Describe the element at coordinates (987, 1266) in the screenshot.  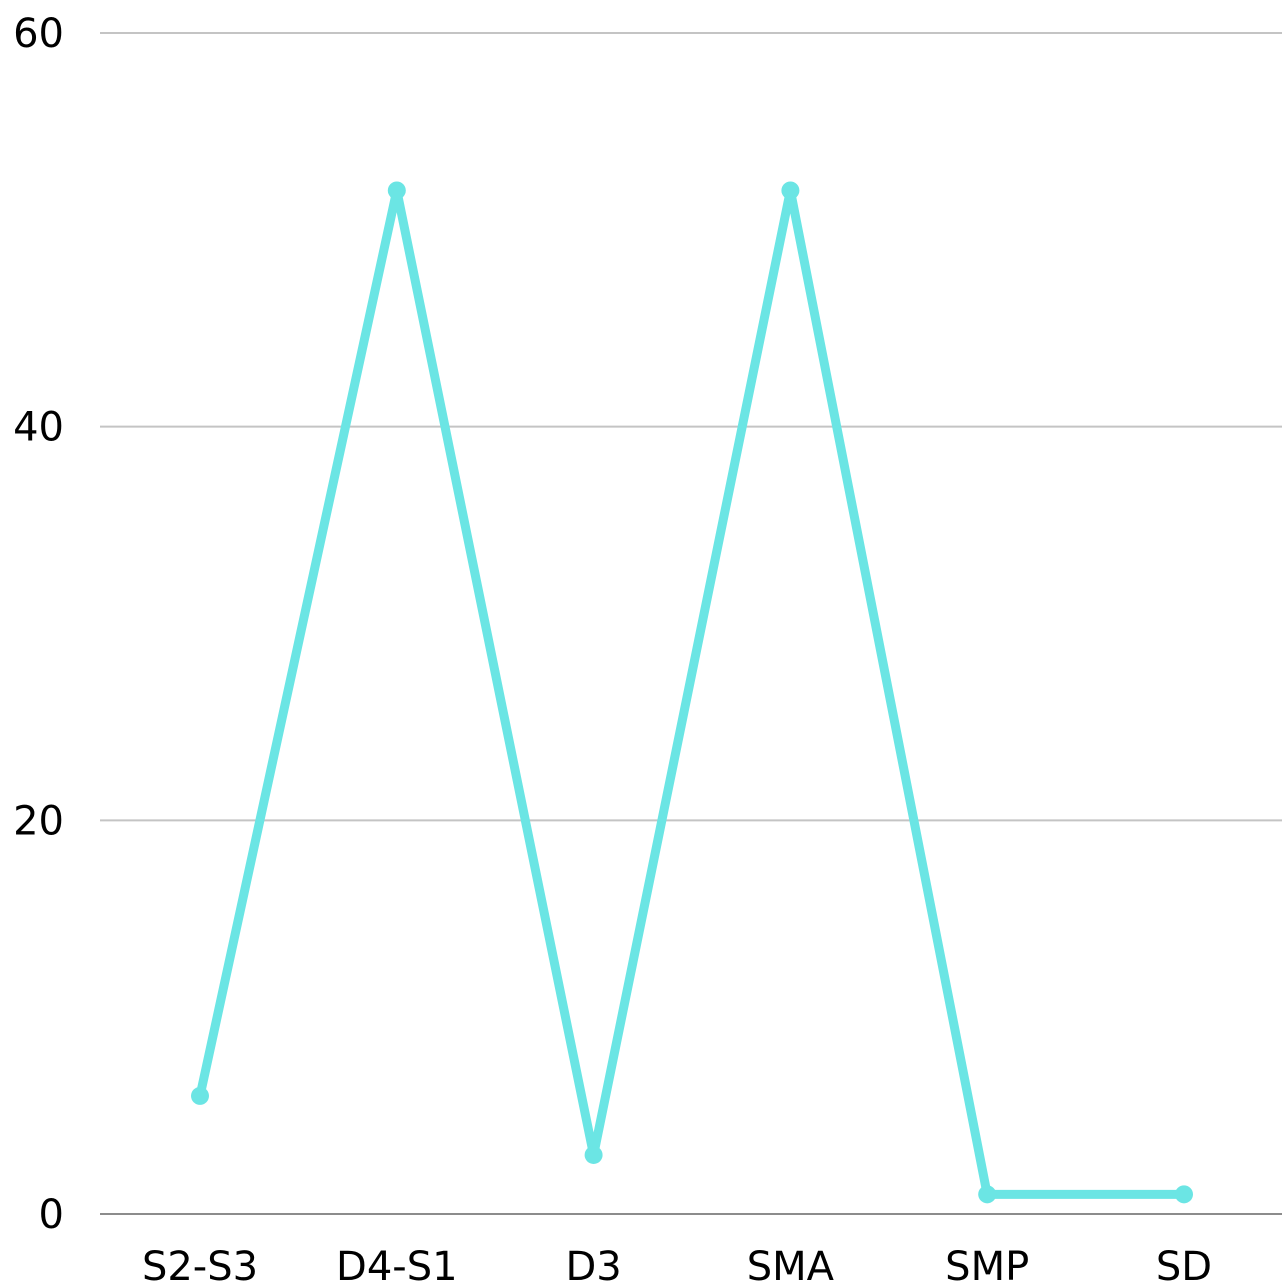
I see `x-tick-label: SMP` at that location.